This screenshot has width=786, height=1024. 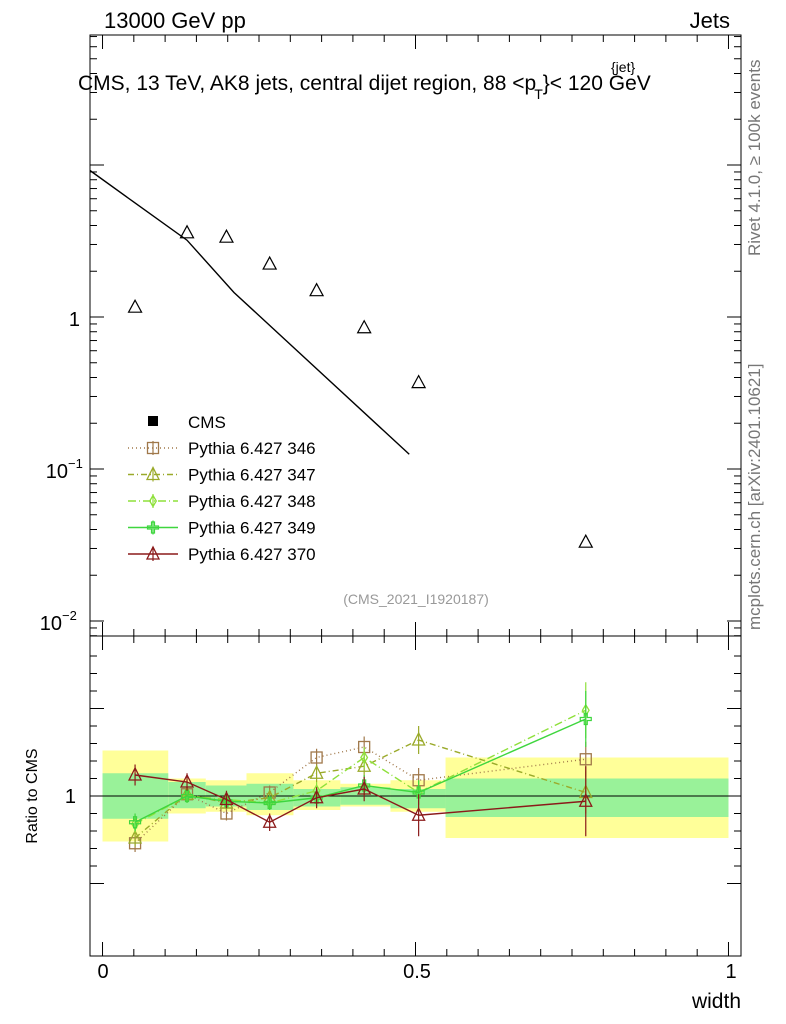 What do you see at coordinates (75, 463) in the screenshot?
I see `main-ytick-sup-0.1: −1` at bounding box center [75, 463].